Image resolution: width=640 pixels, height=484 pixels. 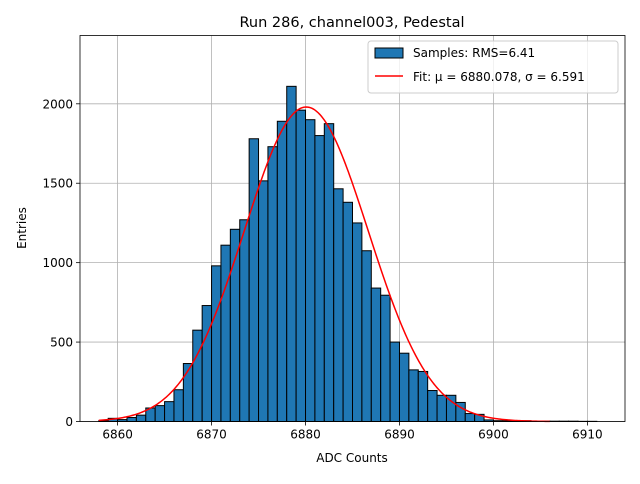 What do you see at coordinates (351, 23) in the screenshot?
I see `chart-title: Run 286, channel003, Pedestal` at bounding box center [351, 23].